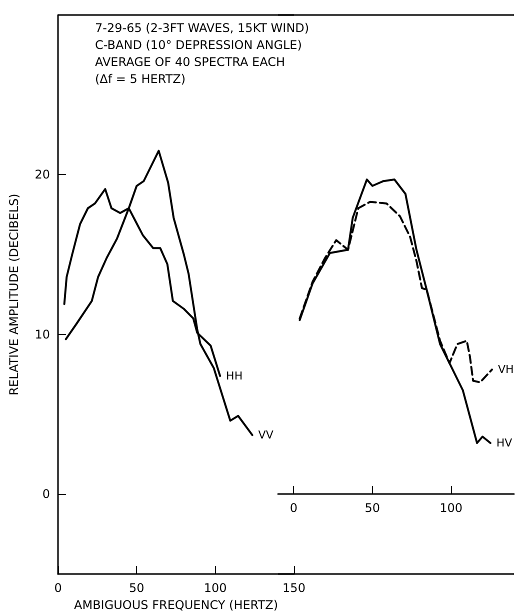 The image size is (520, 611). Describe the element at coordinates (294, 588) in the screenshot. I see `x-tick-label: 150` at that location.